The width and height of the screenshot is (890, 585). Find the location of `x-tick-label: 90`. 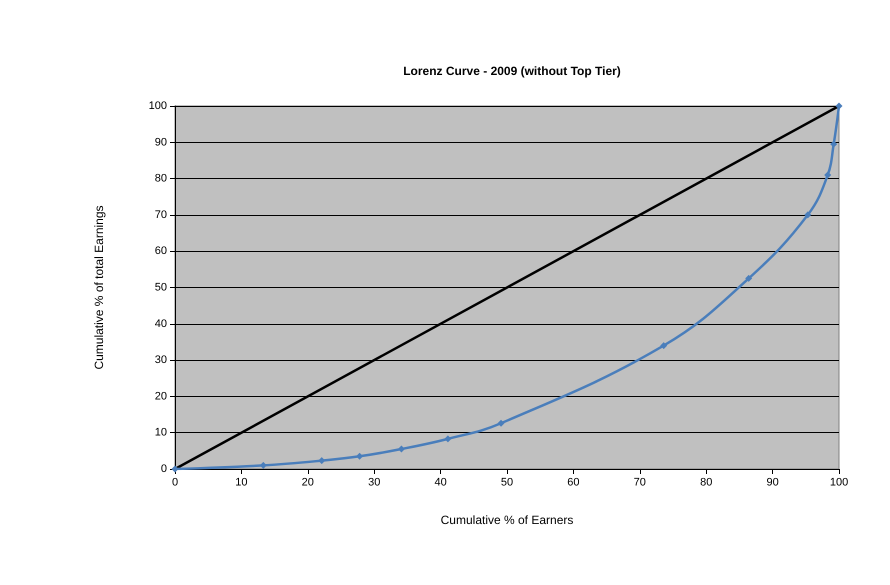

x-tick-label: 90 is located at coordinates (772, 482).